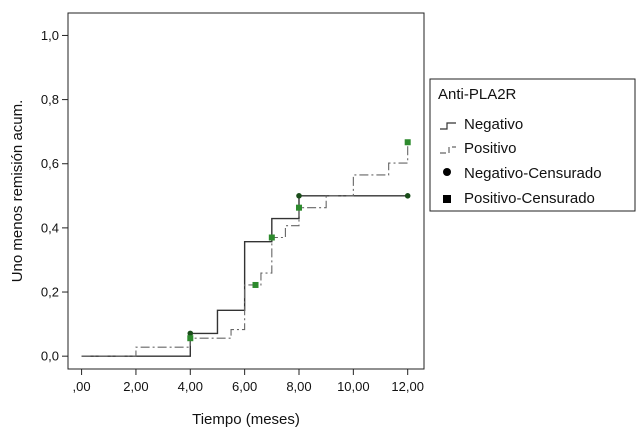 The width and height of the screenshot is (639, 431). Describe the element at coordinates (490, 148) in the screenshot. I see `legend-positivo-label: Positivo` at that location.